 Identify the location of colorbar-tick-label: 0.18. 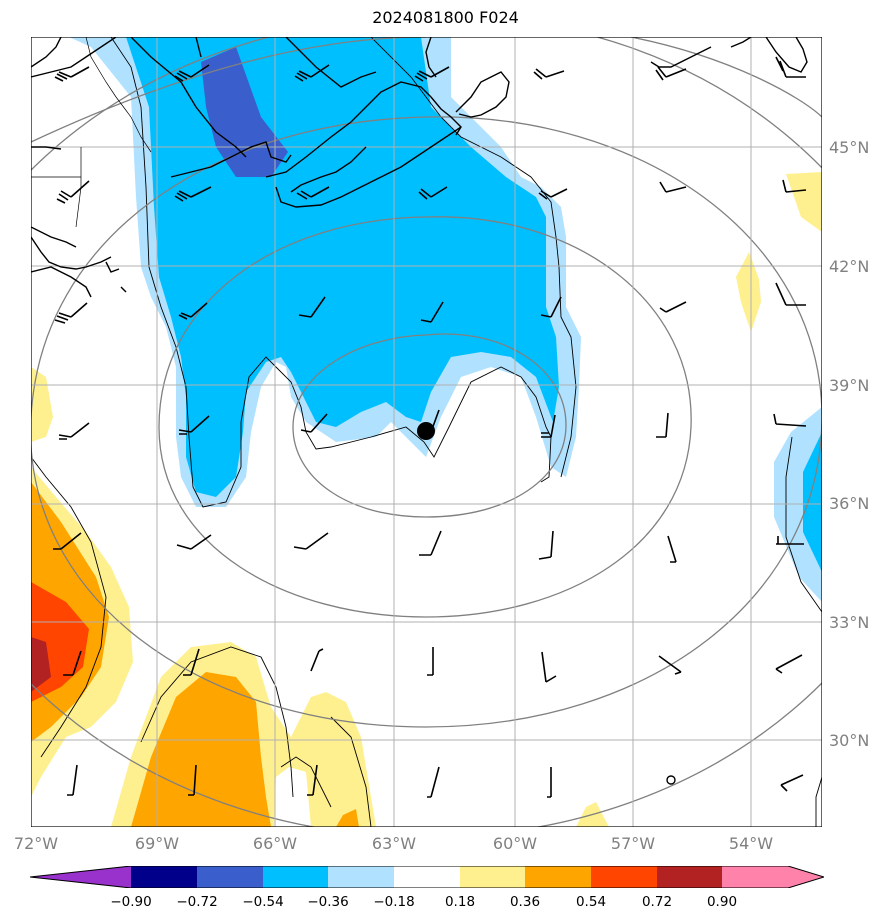
(460, 902).